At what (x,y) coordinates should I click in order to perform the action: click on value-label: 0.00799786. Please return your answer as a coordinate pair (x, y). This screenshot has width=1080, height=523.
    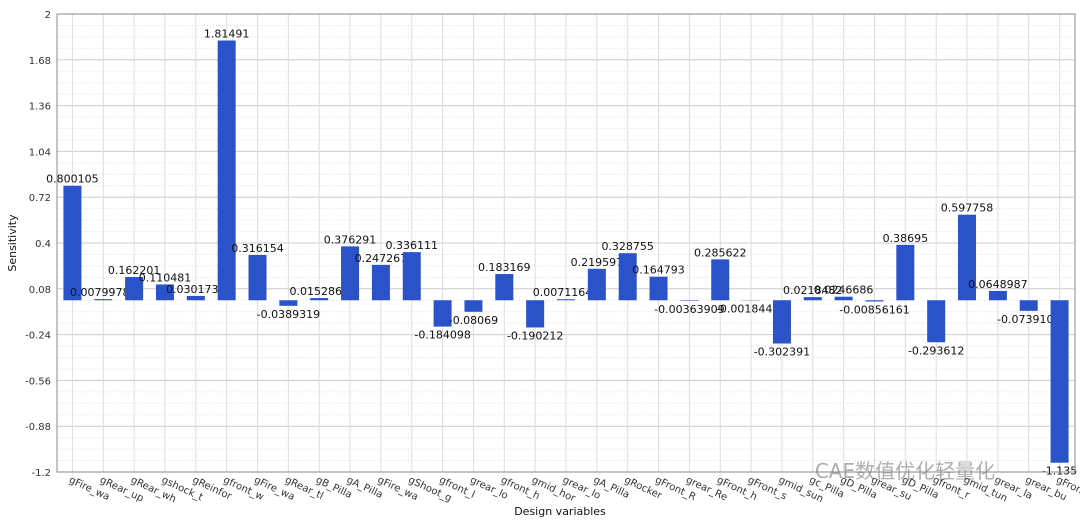
    Looking at the image, I should click on (103, 292).